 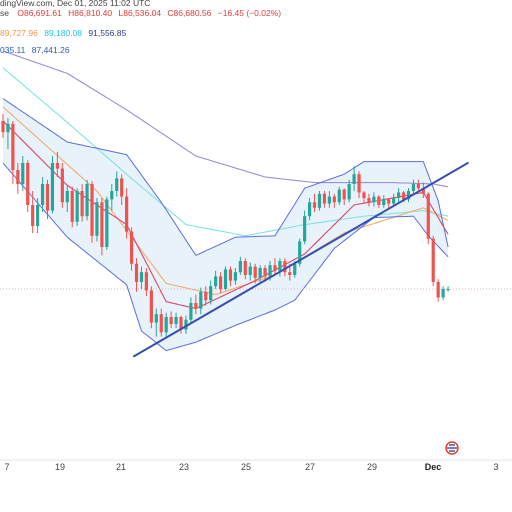 I want to click on ma-value-cyan: 89,180.08, so click(x=63, y=33).